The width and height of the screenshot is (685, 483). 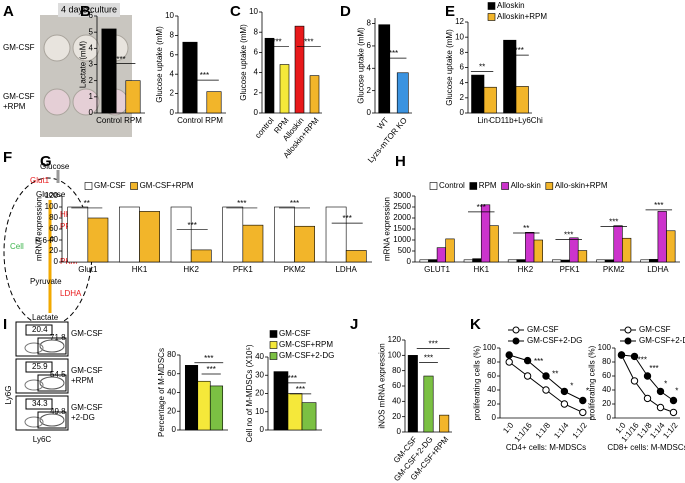 I want to click on y-tick-label: 100, so click(x=605, y=347).